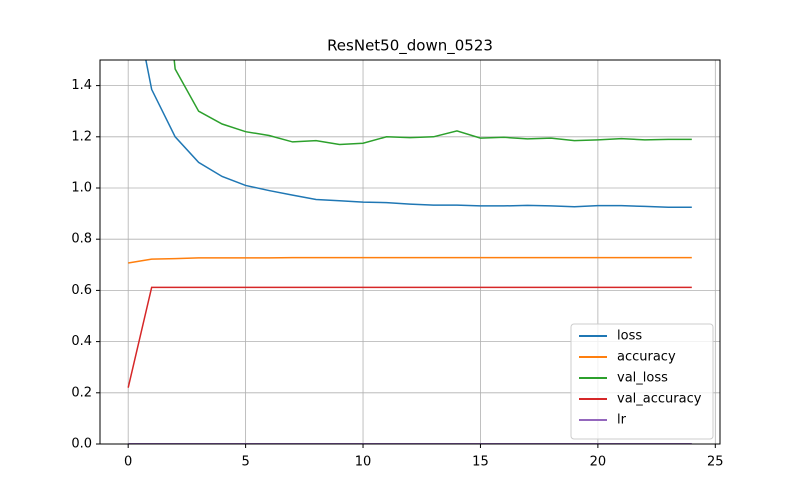 This screenshot has height=504, width=800. I want to click on x-tick-label: 10, so click(363, 462).